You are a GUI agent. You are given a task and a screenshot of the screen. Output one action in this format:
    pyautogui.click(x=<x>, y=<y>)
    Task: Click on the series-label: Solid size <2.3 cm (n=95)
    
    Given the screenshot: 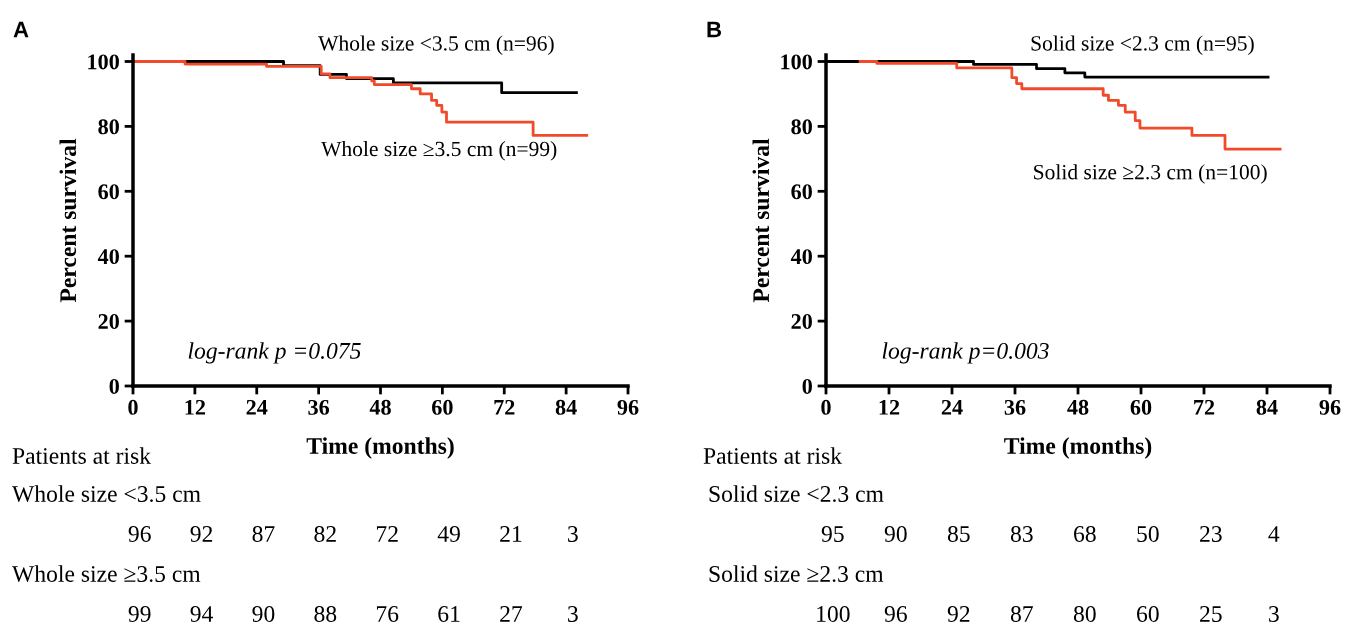 What is the action you would take?
    pyautogui.click(x=1142, y=45)
    